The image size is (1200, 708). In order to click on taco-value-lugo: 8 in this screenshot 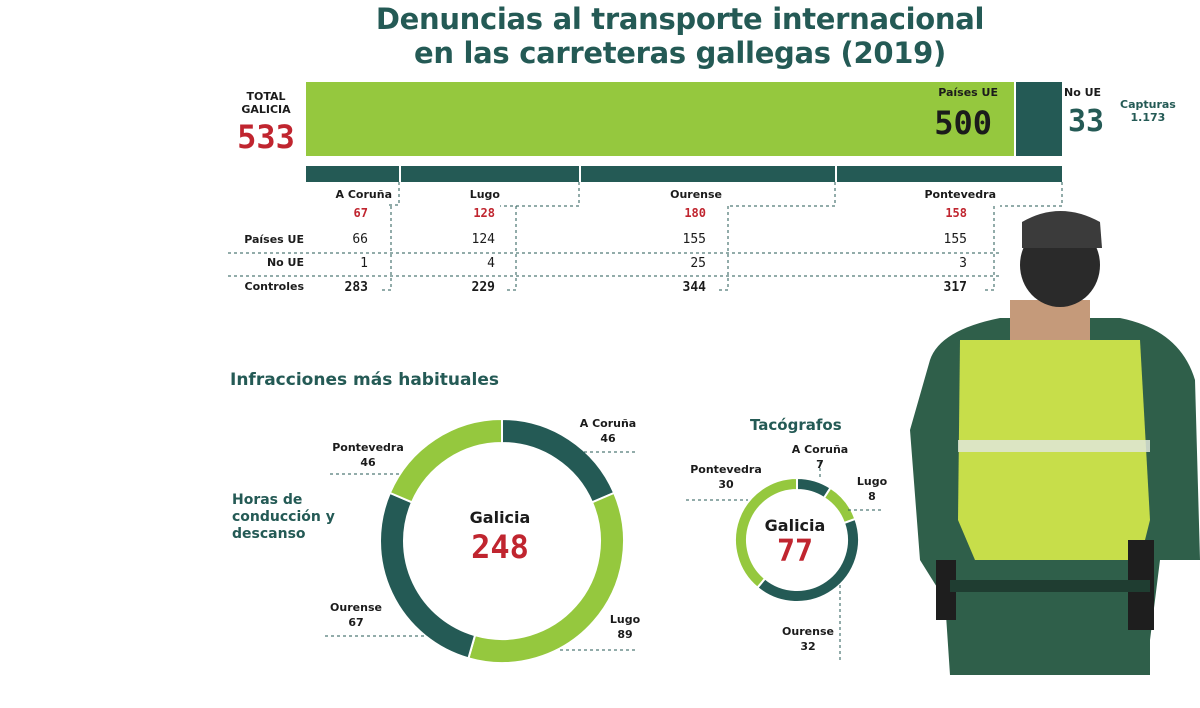, I will do `click(872, 496)`.